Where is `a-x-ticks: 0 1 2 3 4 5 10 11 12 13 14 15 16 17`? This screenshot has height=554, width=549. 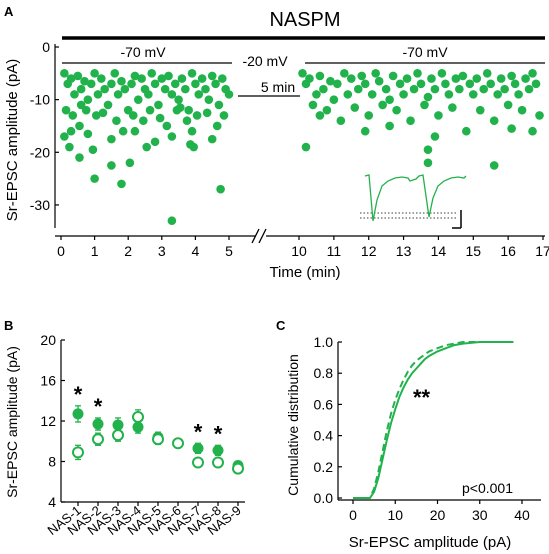 a-x-ticks: 0 1 2 3 4 5 10 11 12 13 14 15 16 17 is located at coordinates (303, 247).